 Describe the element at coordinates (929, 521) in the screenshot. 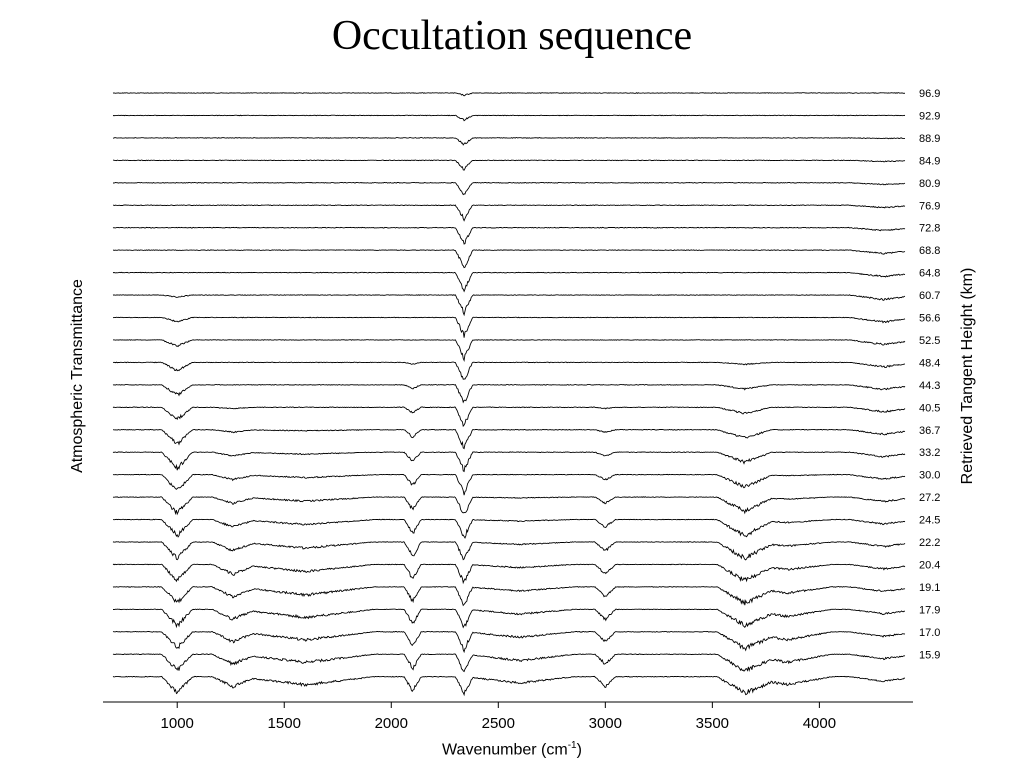

I see `tangent-height-label: 24.5` at that location.